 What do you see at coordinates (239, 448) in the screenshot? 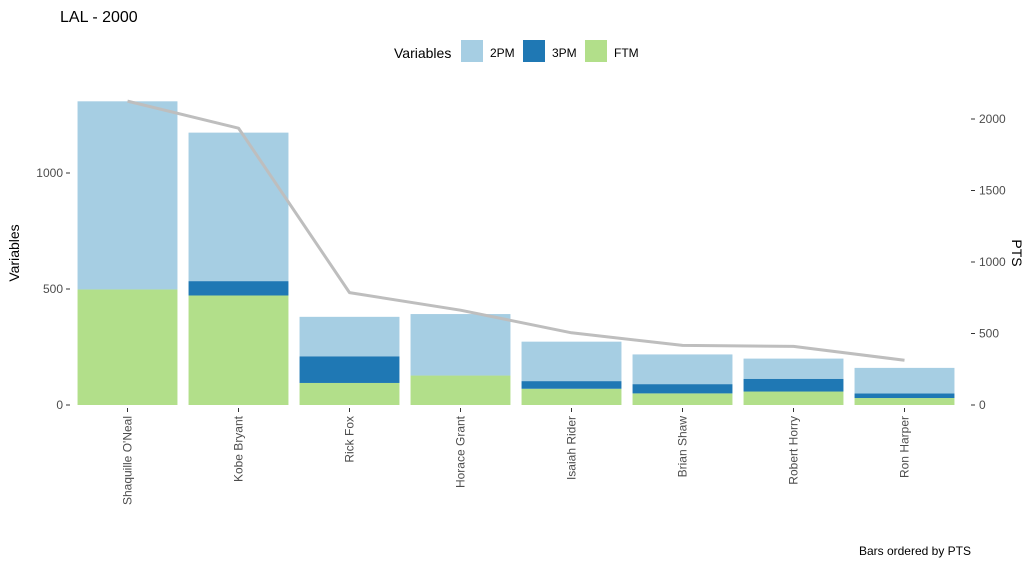
I see `x-tick-label: Kobe Bryant` at bounding box center [239, 448].